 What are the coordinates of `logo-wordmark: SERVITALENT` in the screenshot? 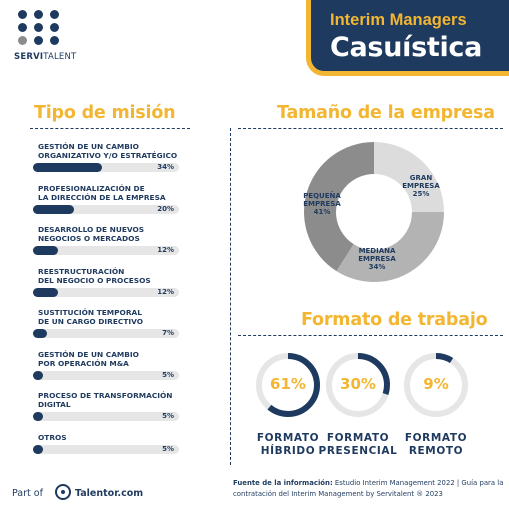 It's located at (45, 57).